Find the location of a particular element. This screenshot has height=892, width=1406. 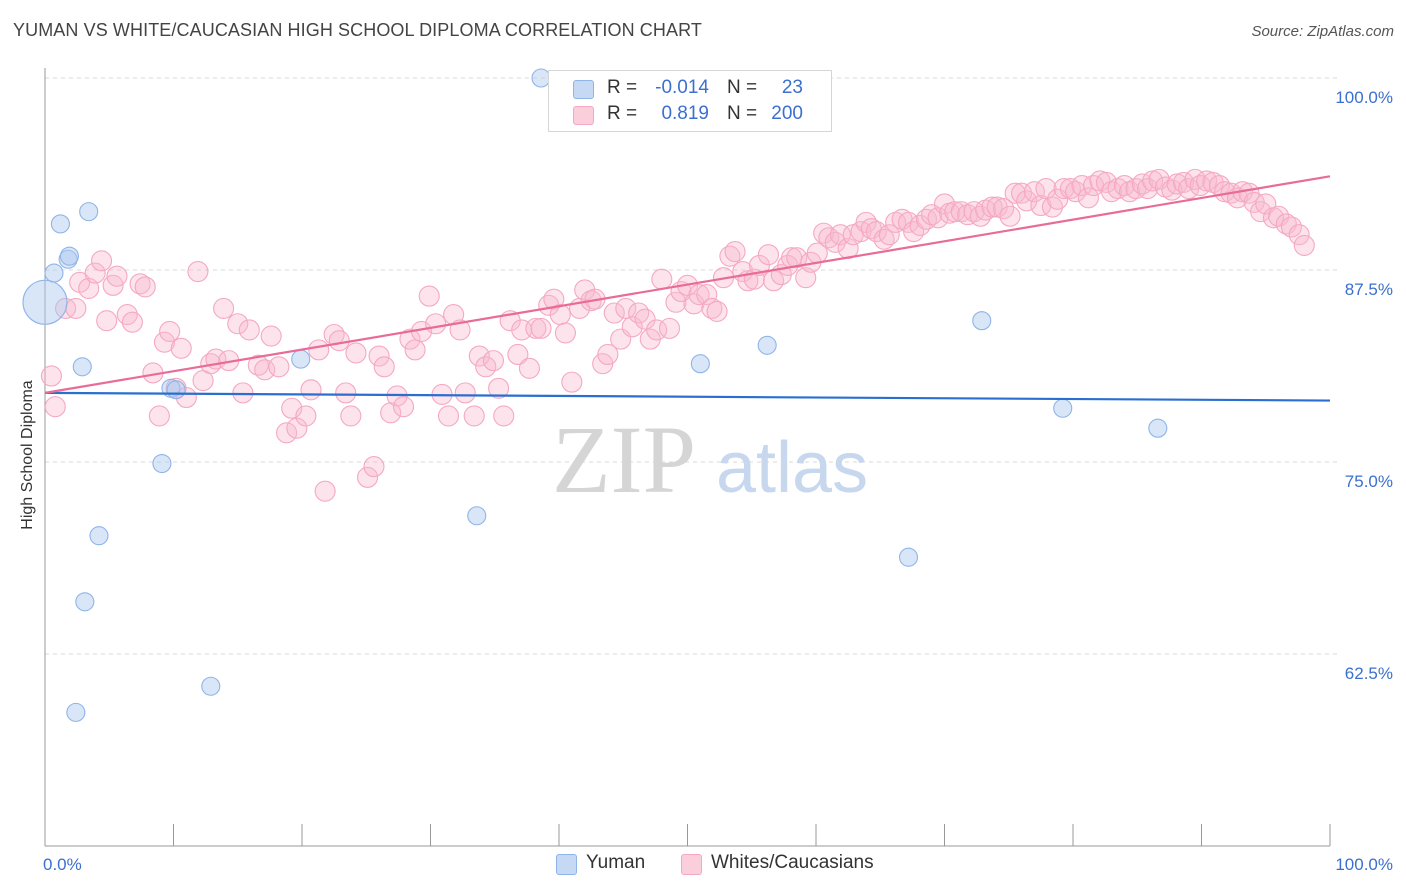

whites-swatch is located at coordinates (583, 115).